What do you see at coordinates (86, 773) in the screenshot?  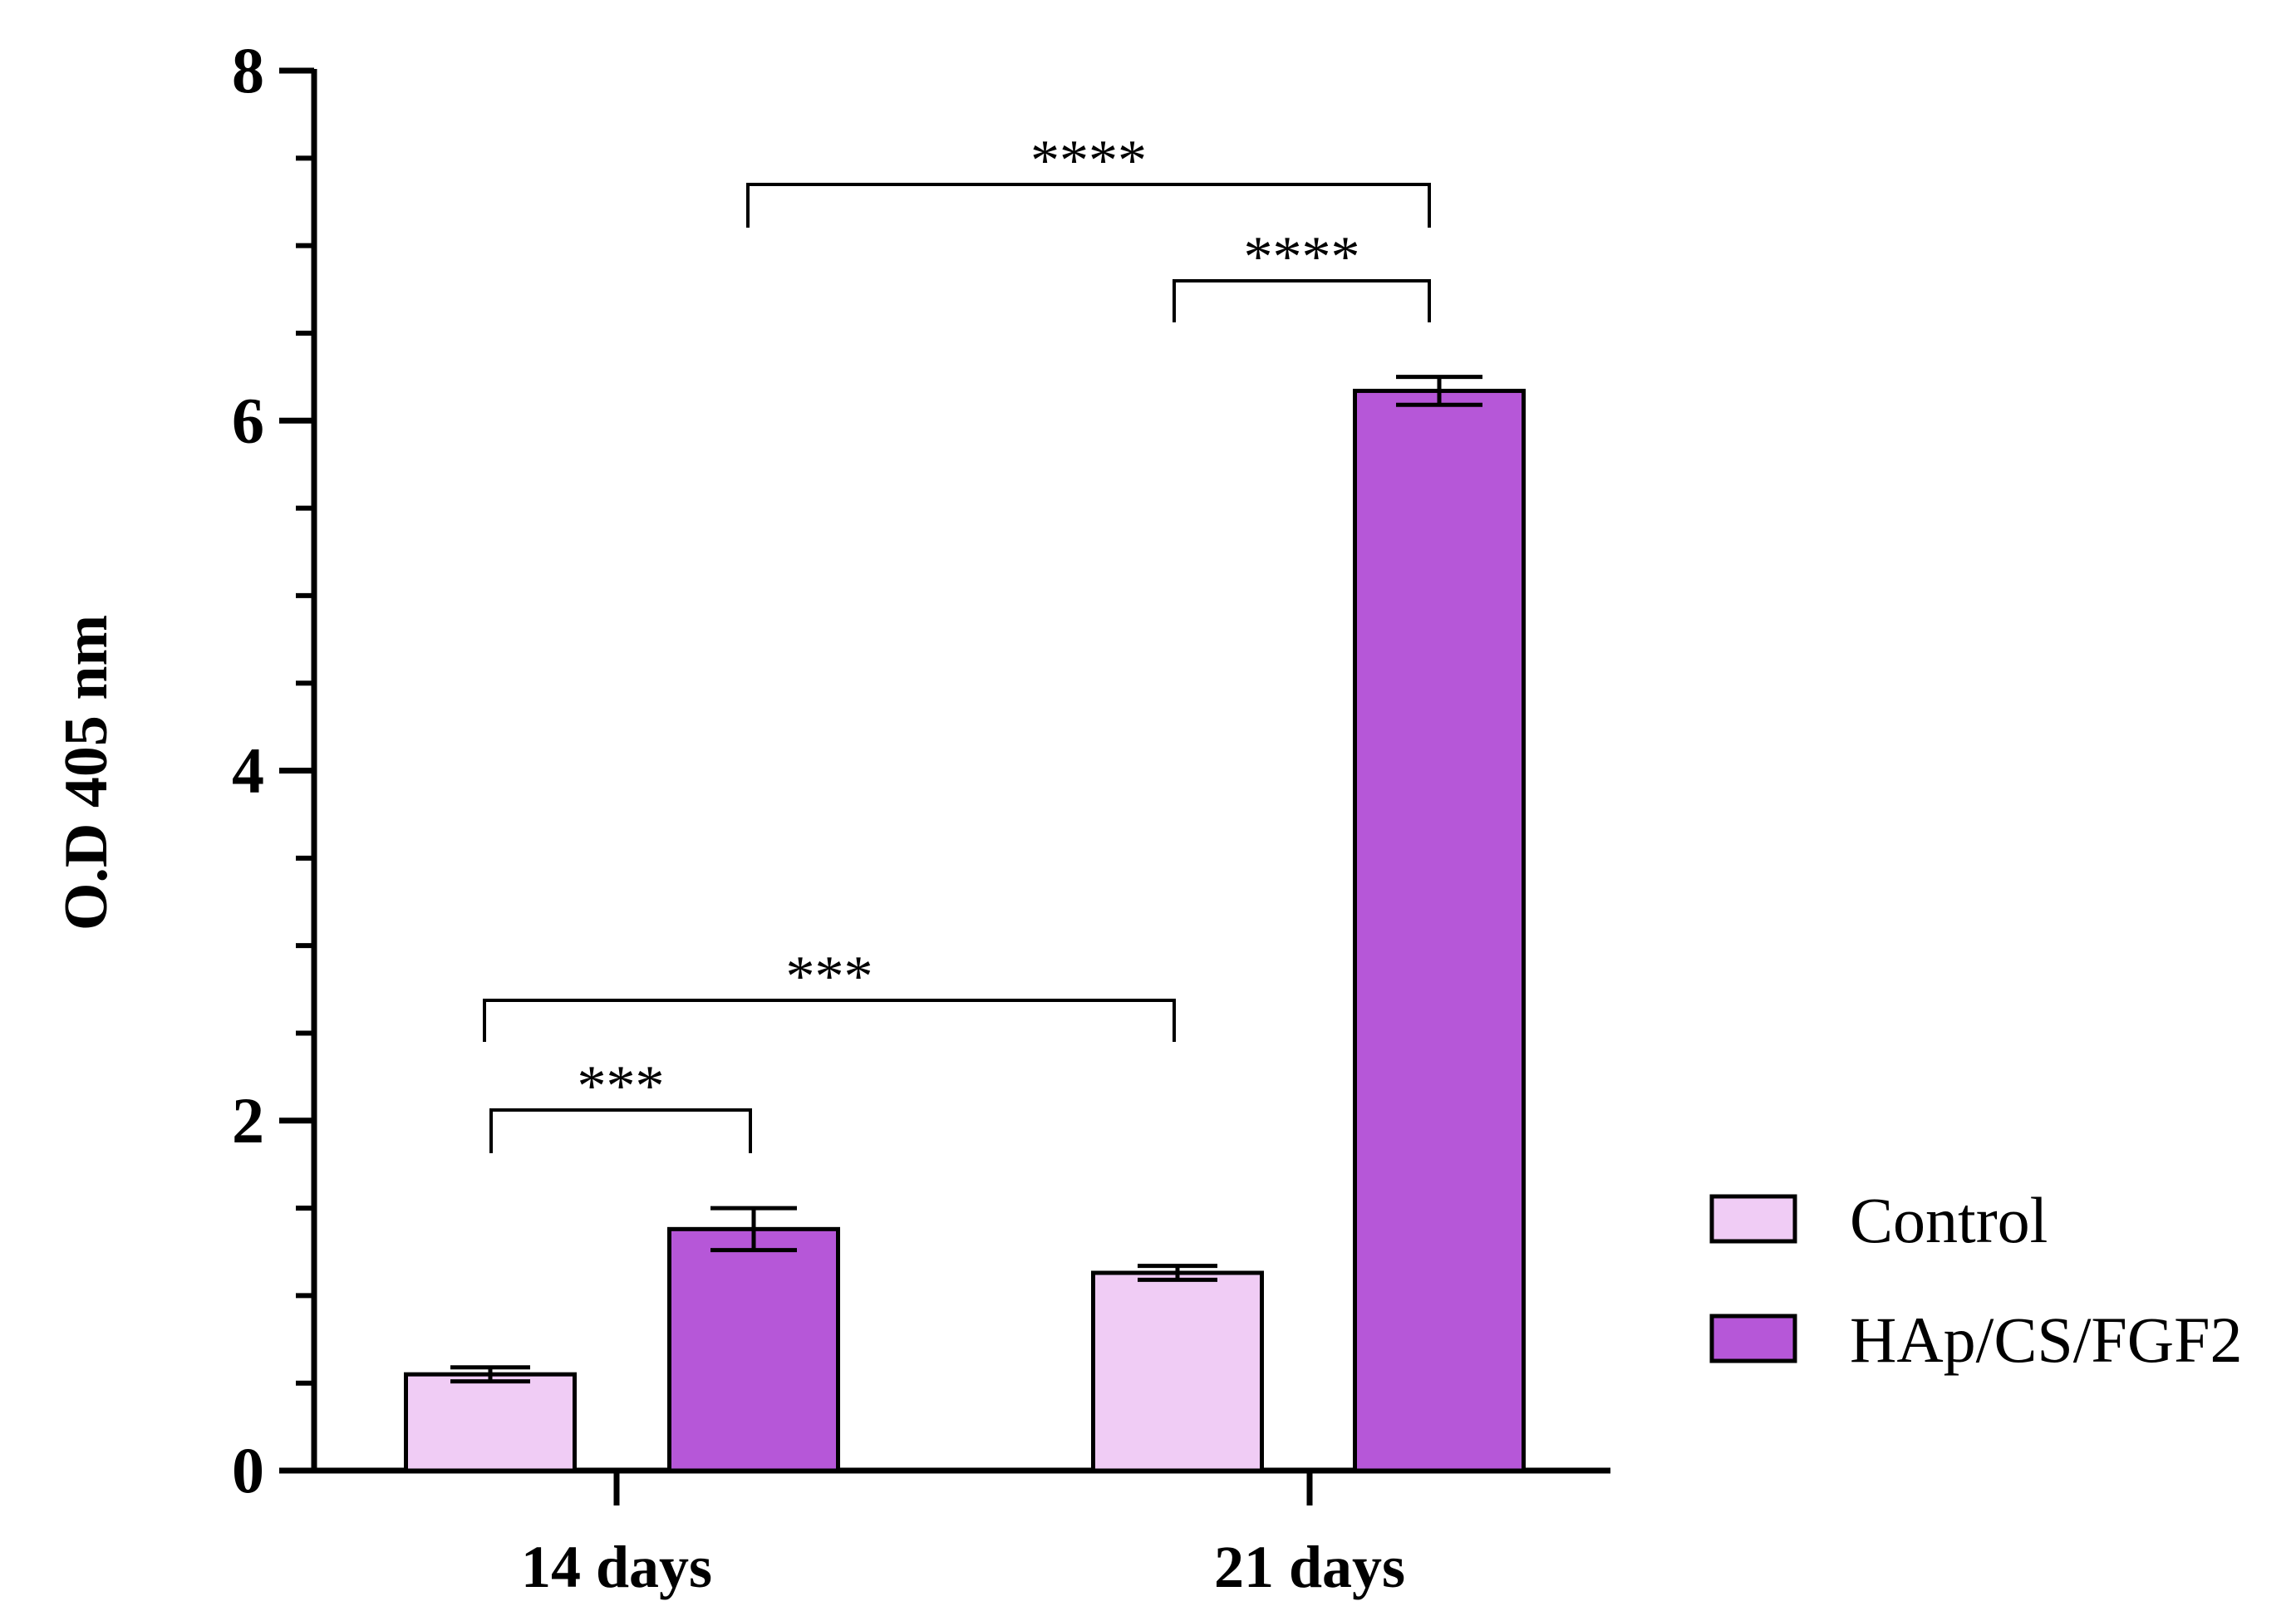 I see `y-axis-label: O.D 405 nm` at bounding box center [86, 773].